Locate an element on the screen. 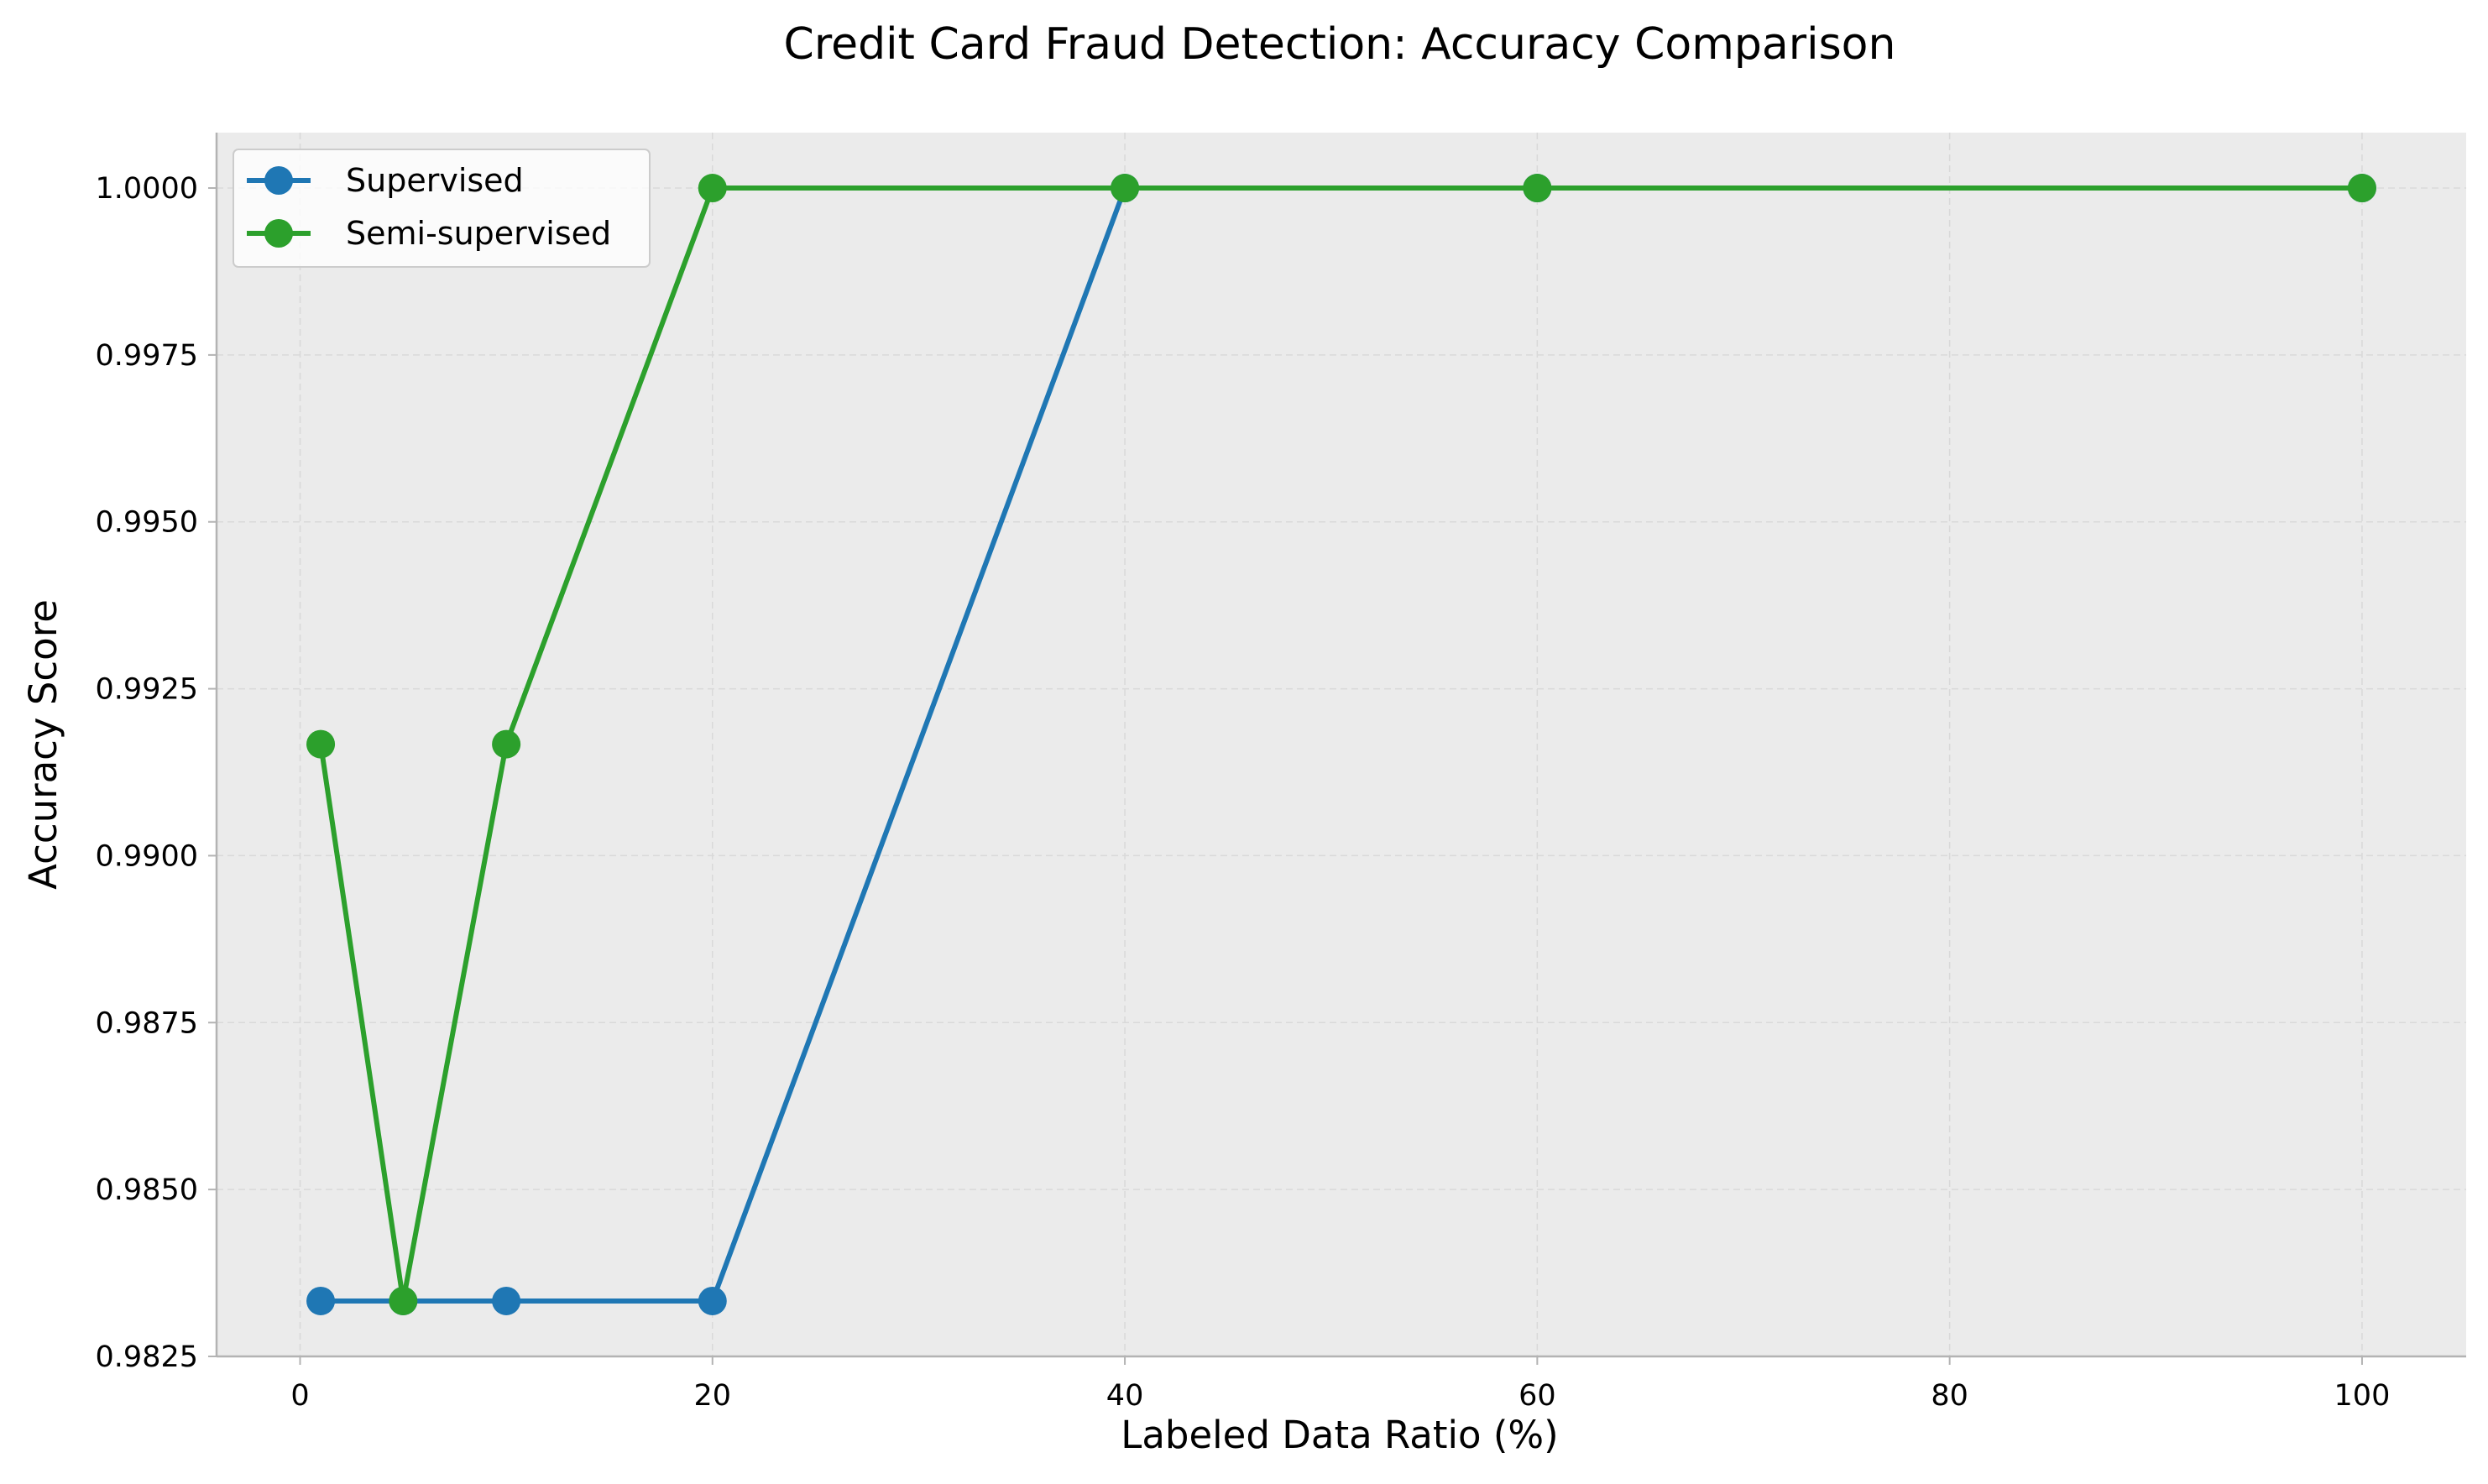 Image resolution: width=2488 pixels, height=1484 pixels. x-tick-label: 60 is located at coordinates (1537, 1396).